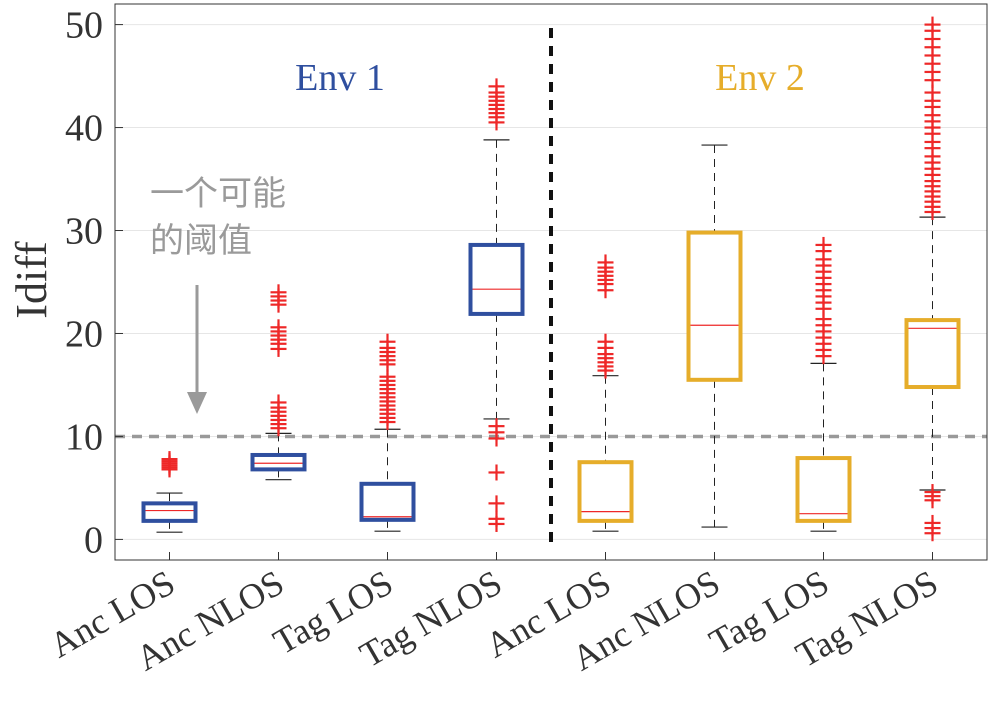  What do you see at coordinates (31, 280) in the screenshot?
I see `y-axis-label: Idiff` at bounding box center [31, 280].